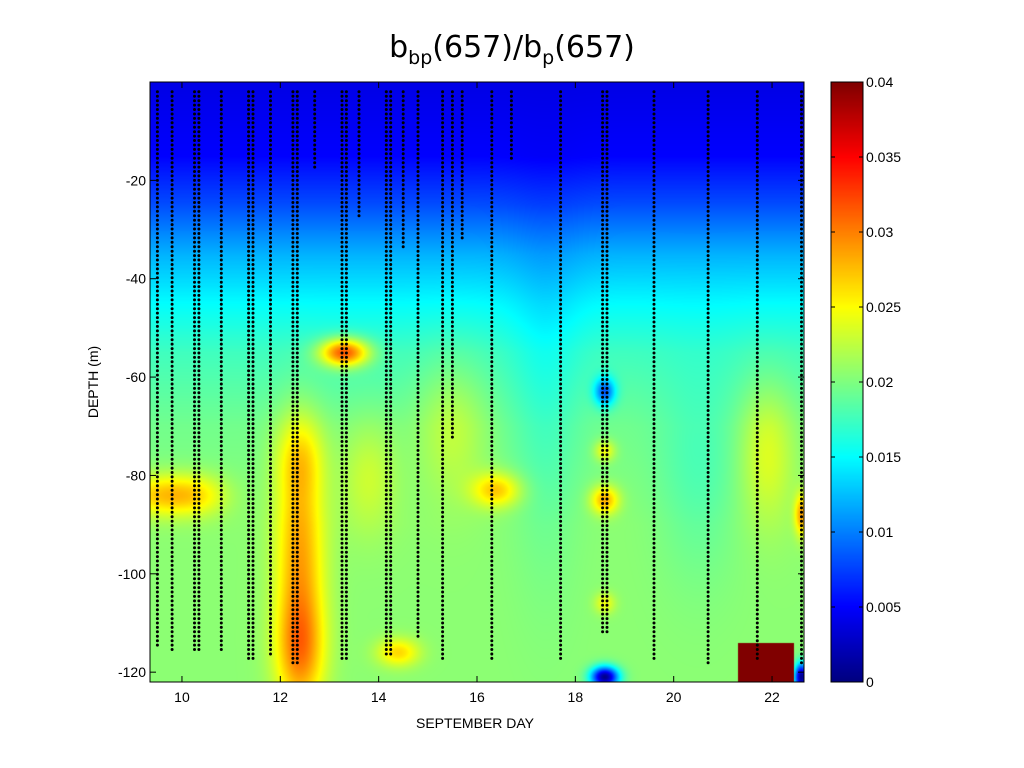 The width and height of the screenshot is (1024, 768). I want to click on colorbar-tick-label: 0.015, so click(883, 457).